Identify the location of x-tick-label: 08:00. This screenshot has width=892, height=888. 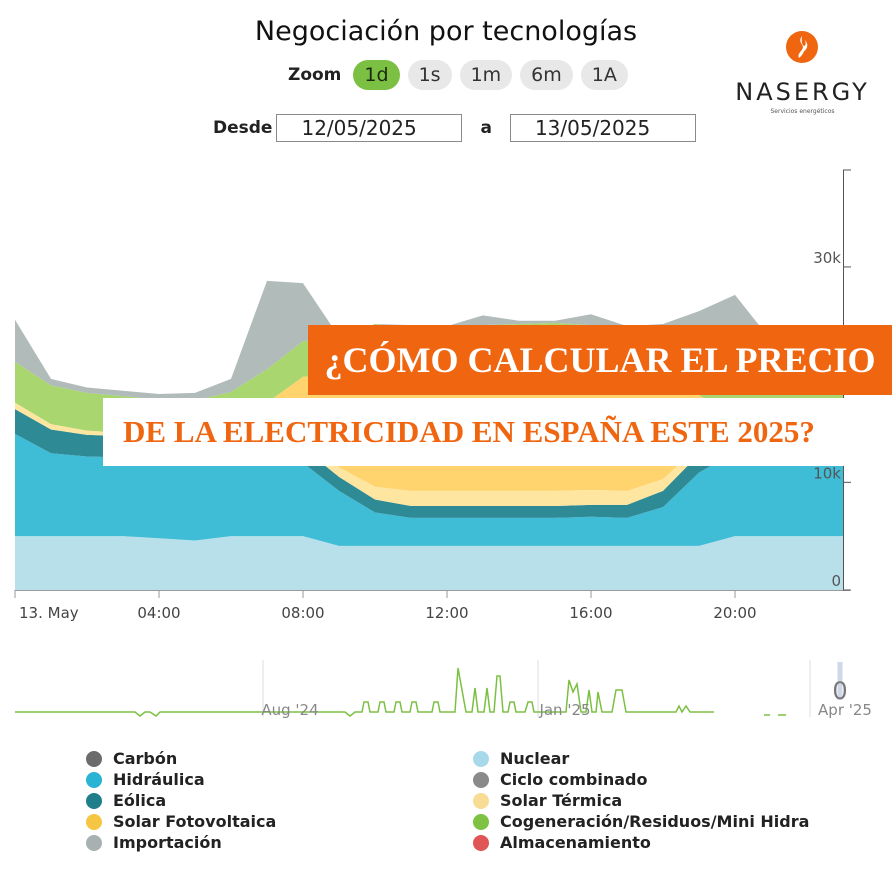
(302, 613).